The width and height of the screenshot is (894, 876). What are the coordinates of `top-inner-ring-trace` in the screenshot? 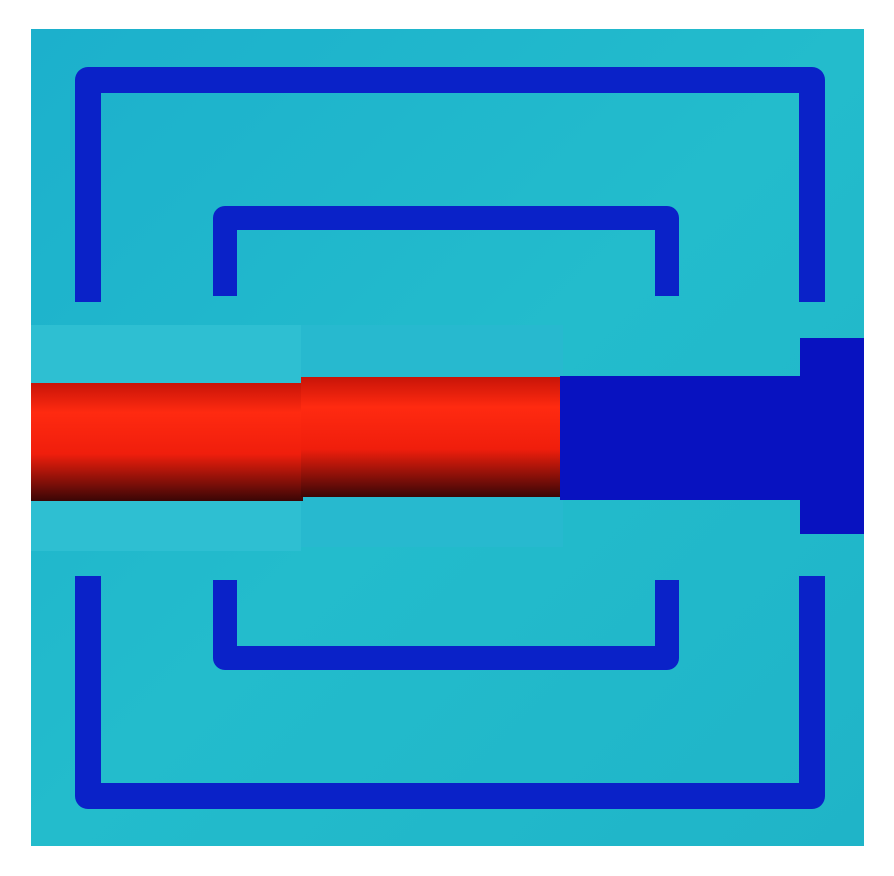 It's located at (446, 251).